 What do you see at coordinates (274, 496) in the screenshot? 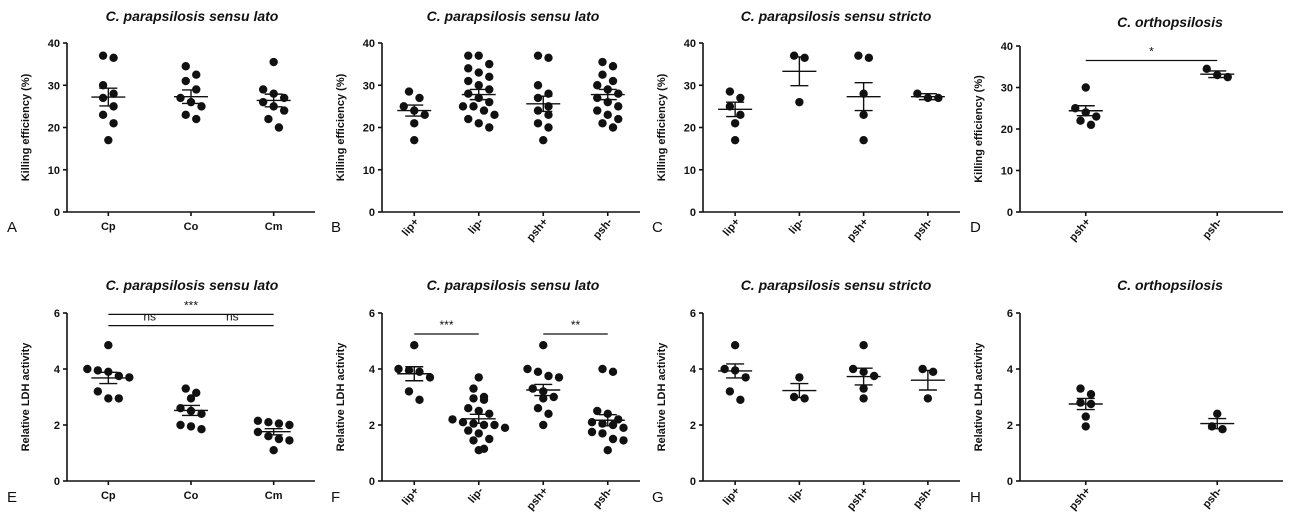
I see `x-tick-label: Cm` at bounding box center [274, 496].